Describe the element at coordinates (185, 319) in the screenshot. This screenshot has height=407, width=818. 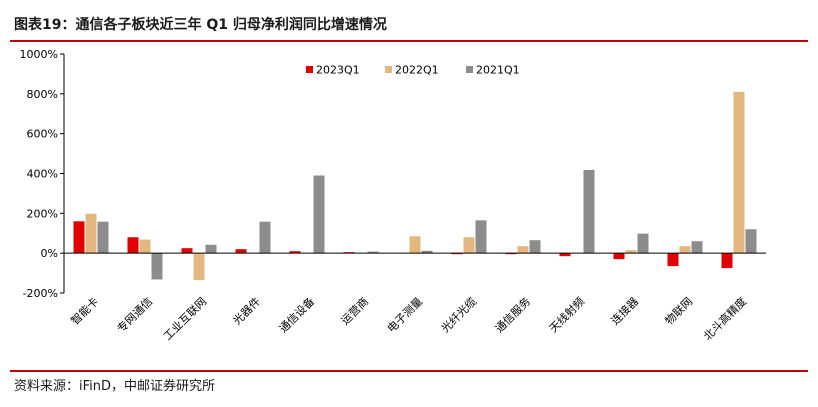
I see `category-label: 工业互联网` at that location.